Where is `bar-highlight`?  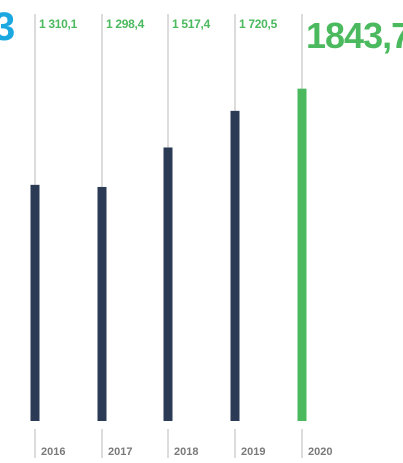 bar-highlight is located at coordinates (302, 254).